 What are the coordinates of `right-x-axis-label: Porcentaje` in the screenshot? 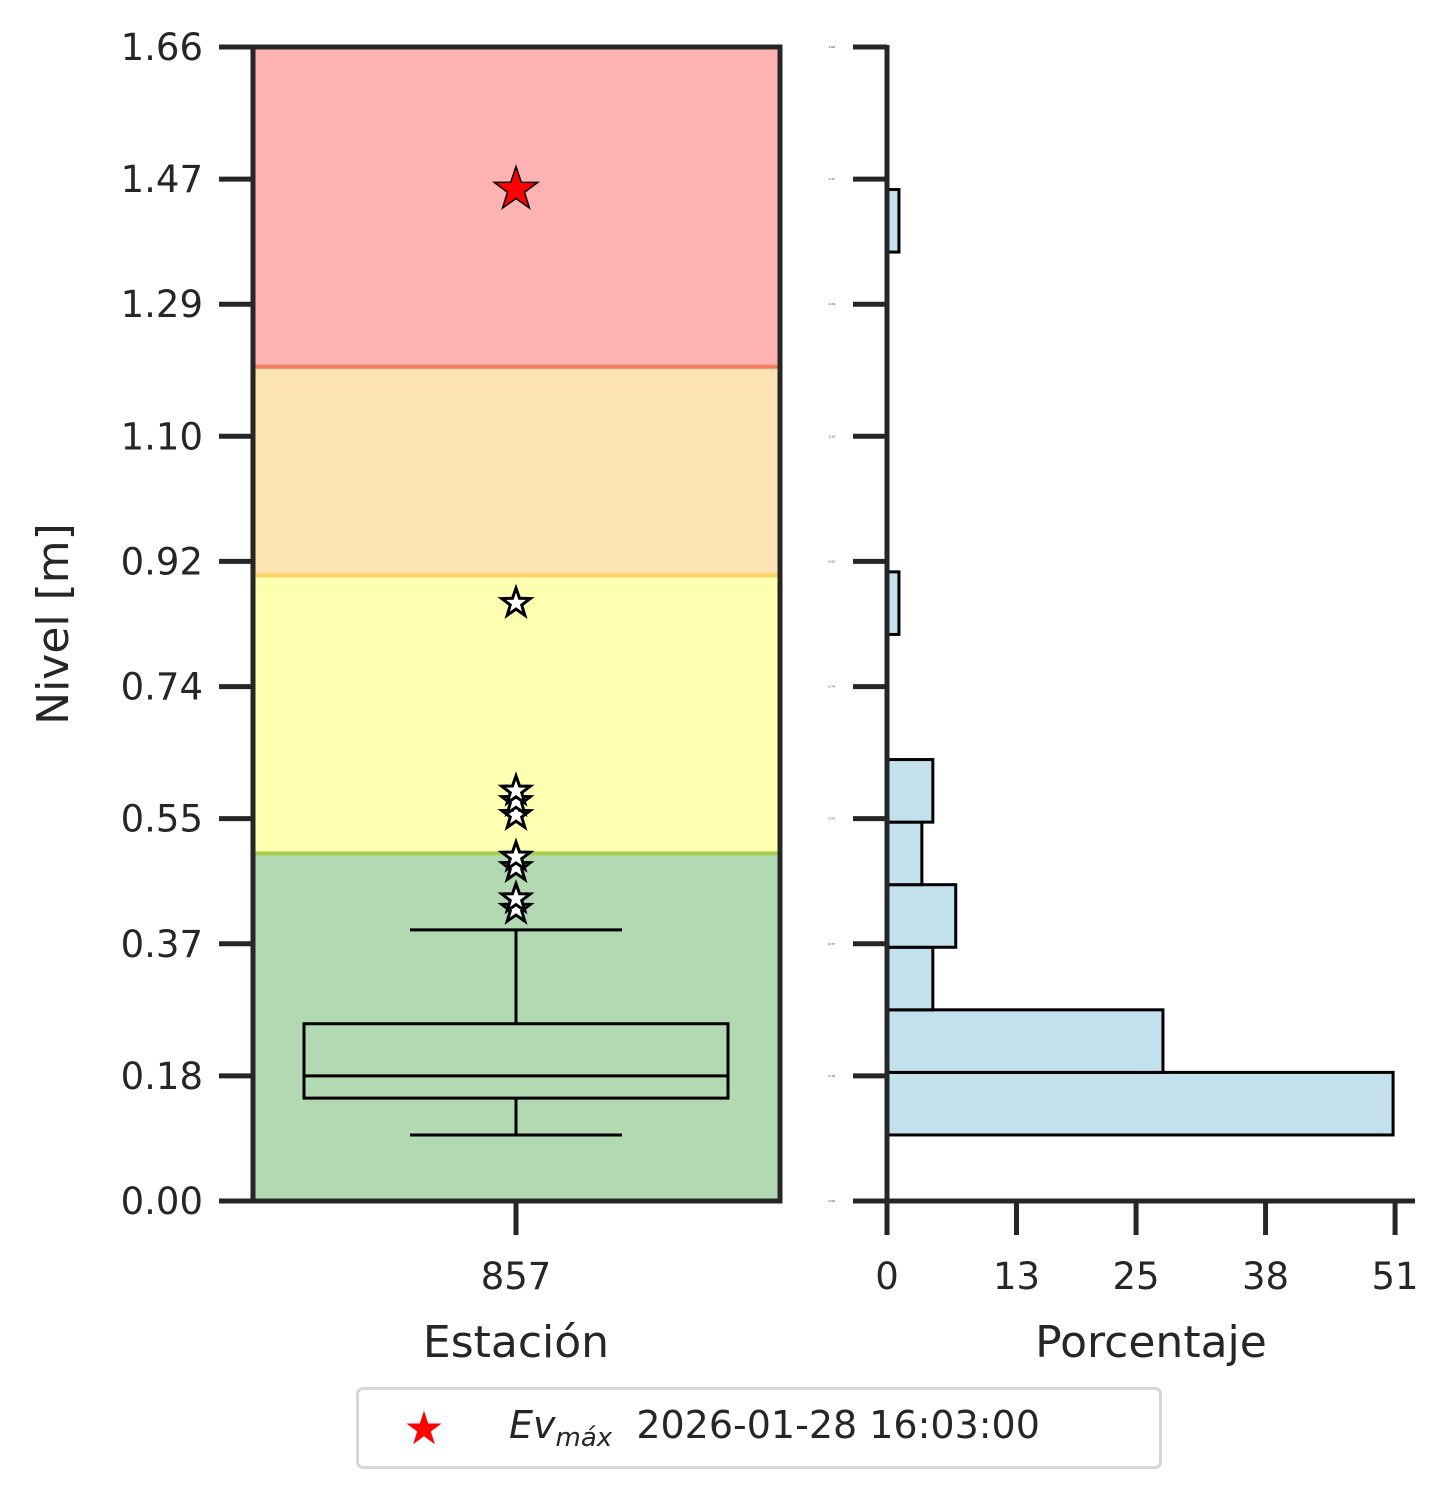 It's located at (1151, 1342).